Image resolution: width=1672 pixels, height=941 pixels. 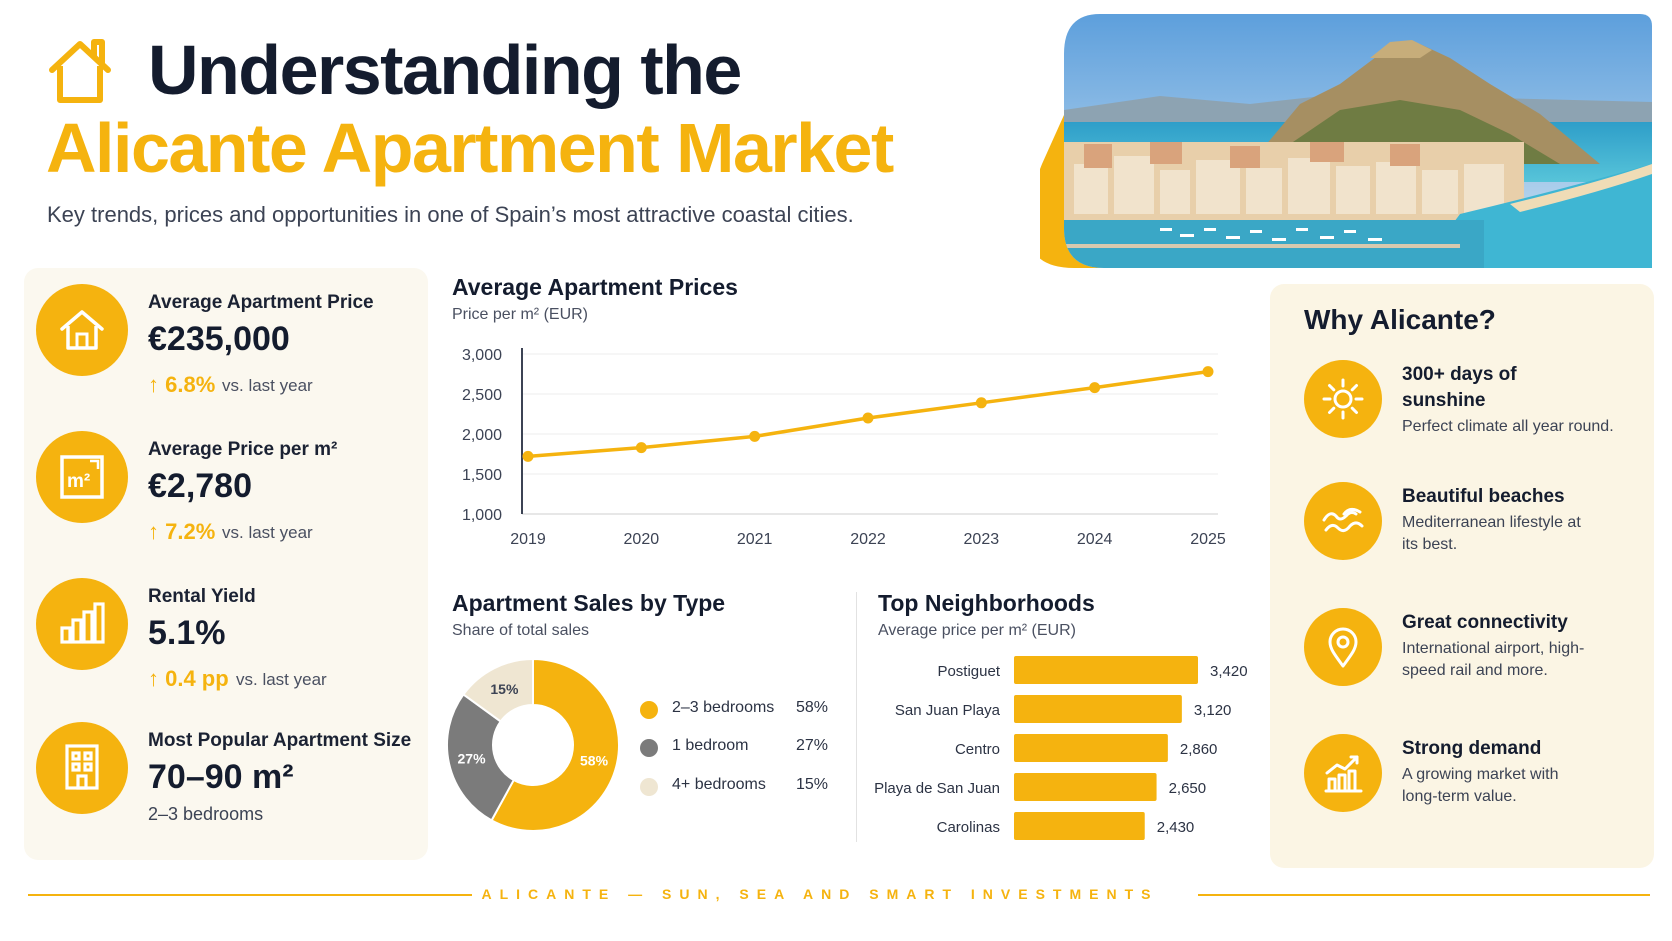 What do you see at coordinates (200, 486) in the screenshot?
I see `kpi-value: €2,780` at bounding box center [200, 486].